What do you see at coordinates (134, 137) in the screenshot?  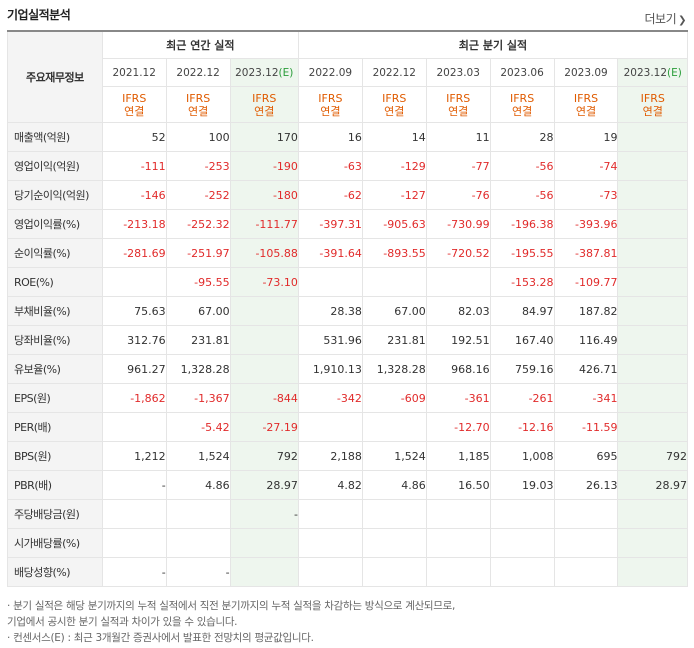 I see `table-cell: 52` at bounding box center [134, 137].